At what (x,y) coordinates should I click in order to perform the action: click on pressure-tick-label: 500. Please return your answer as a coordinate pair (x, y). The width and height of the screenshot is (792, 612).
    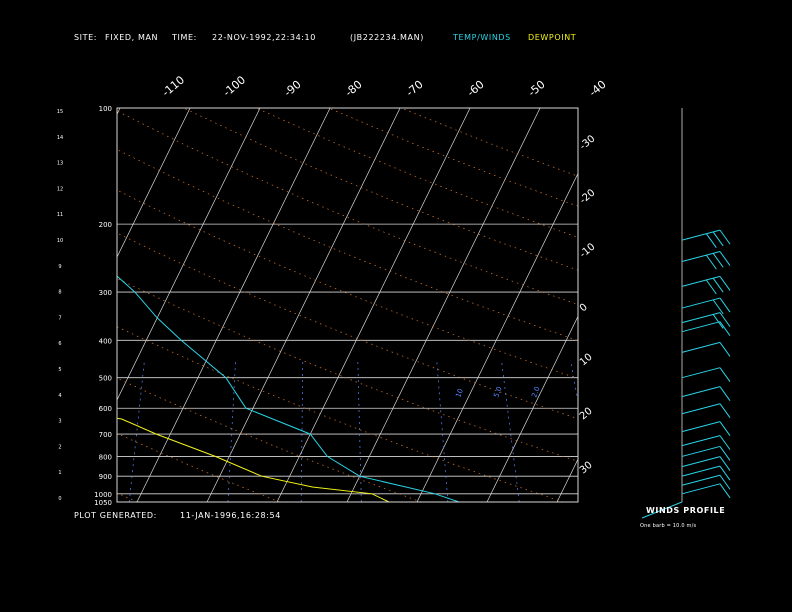
    Looking at the image, I should click on (105, 379).